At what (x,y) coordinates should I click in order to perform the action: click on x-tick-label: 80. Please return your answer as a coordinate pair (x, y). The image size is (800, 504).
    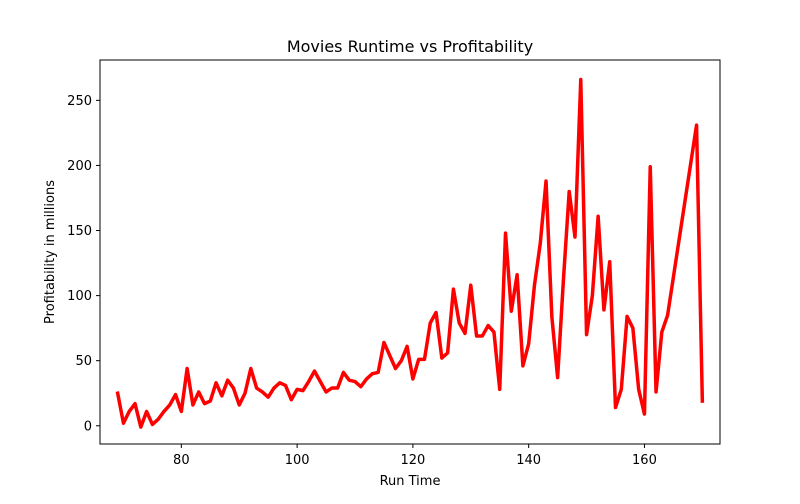
    Looking at the image, I should click on (181, 460).